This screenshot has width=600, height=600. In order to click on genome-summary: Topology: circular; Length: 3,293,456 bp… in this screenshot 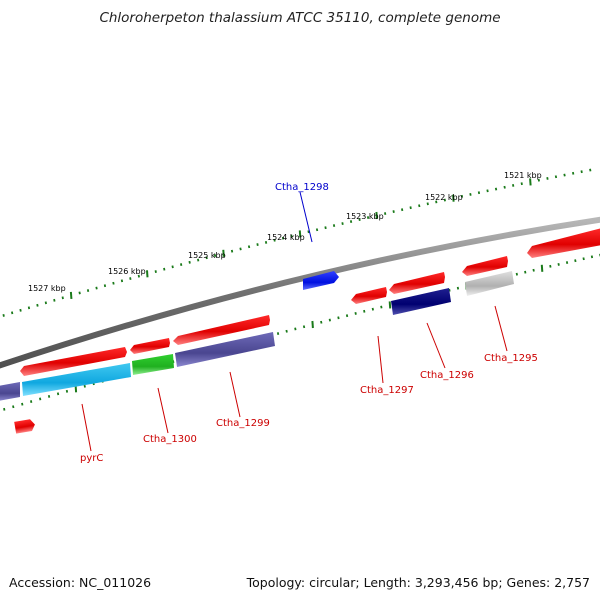, I will do `click(418, 582)`.